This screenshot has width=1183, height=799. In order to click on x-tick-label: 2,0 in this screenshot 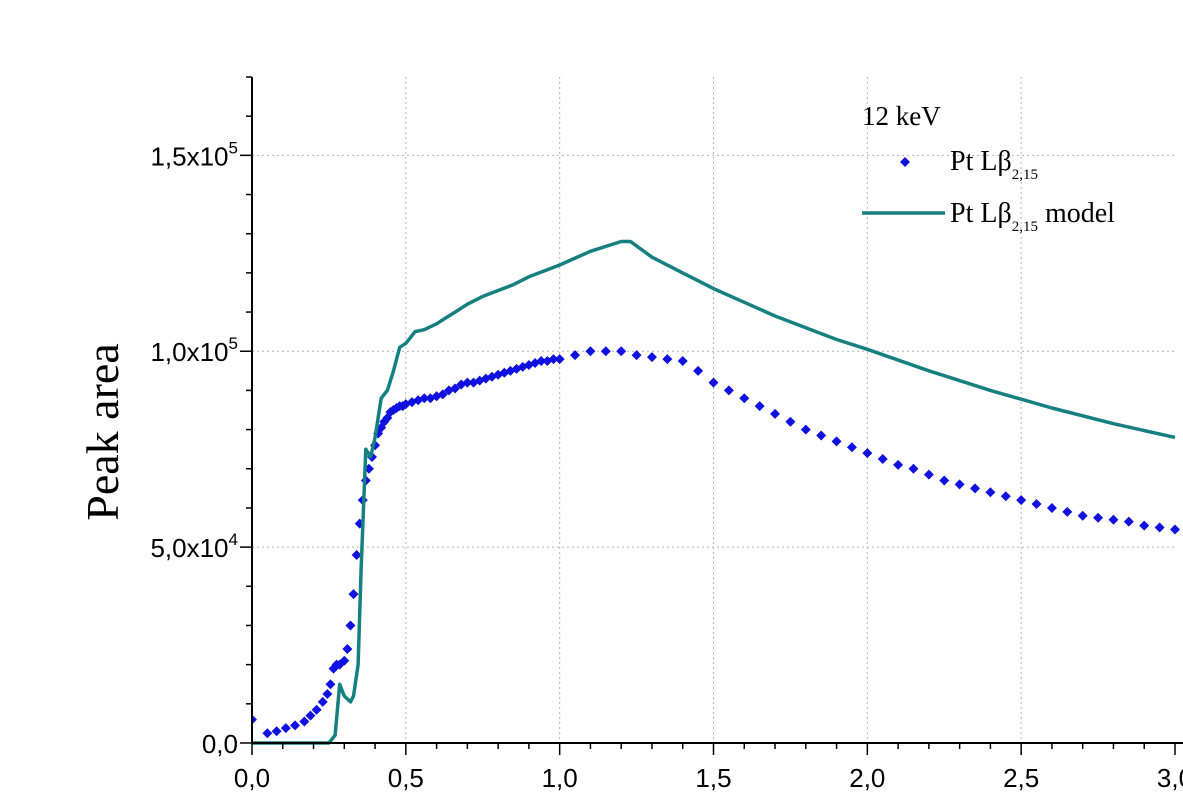, I will do `click(867, 778)`.